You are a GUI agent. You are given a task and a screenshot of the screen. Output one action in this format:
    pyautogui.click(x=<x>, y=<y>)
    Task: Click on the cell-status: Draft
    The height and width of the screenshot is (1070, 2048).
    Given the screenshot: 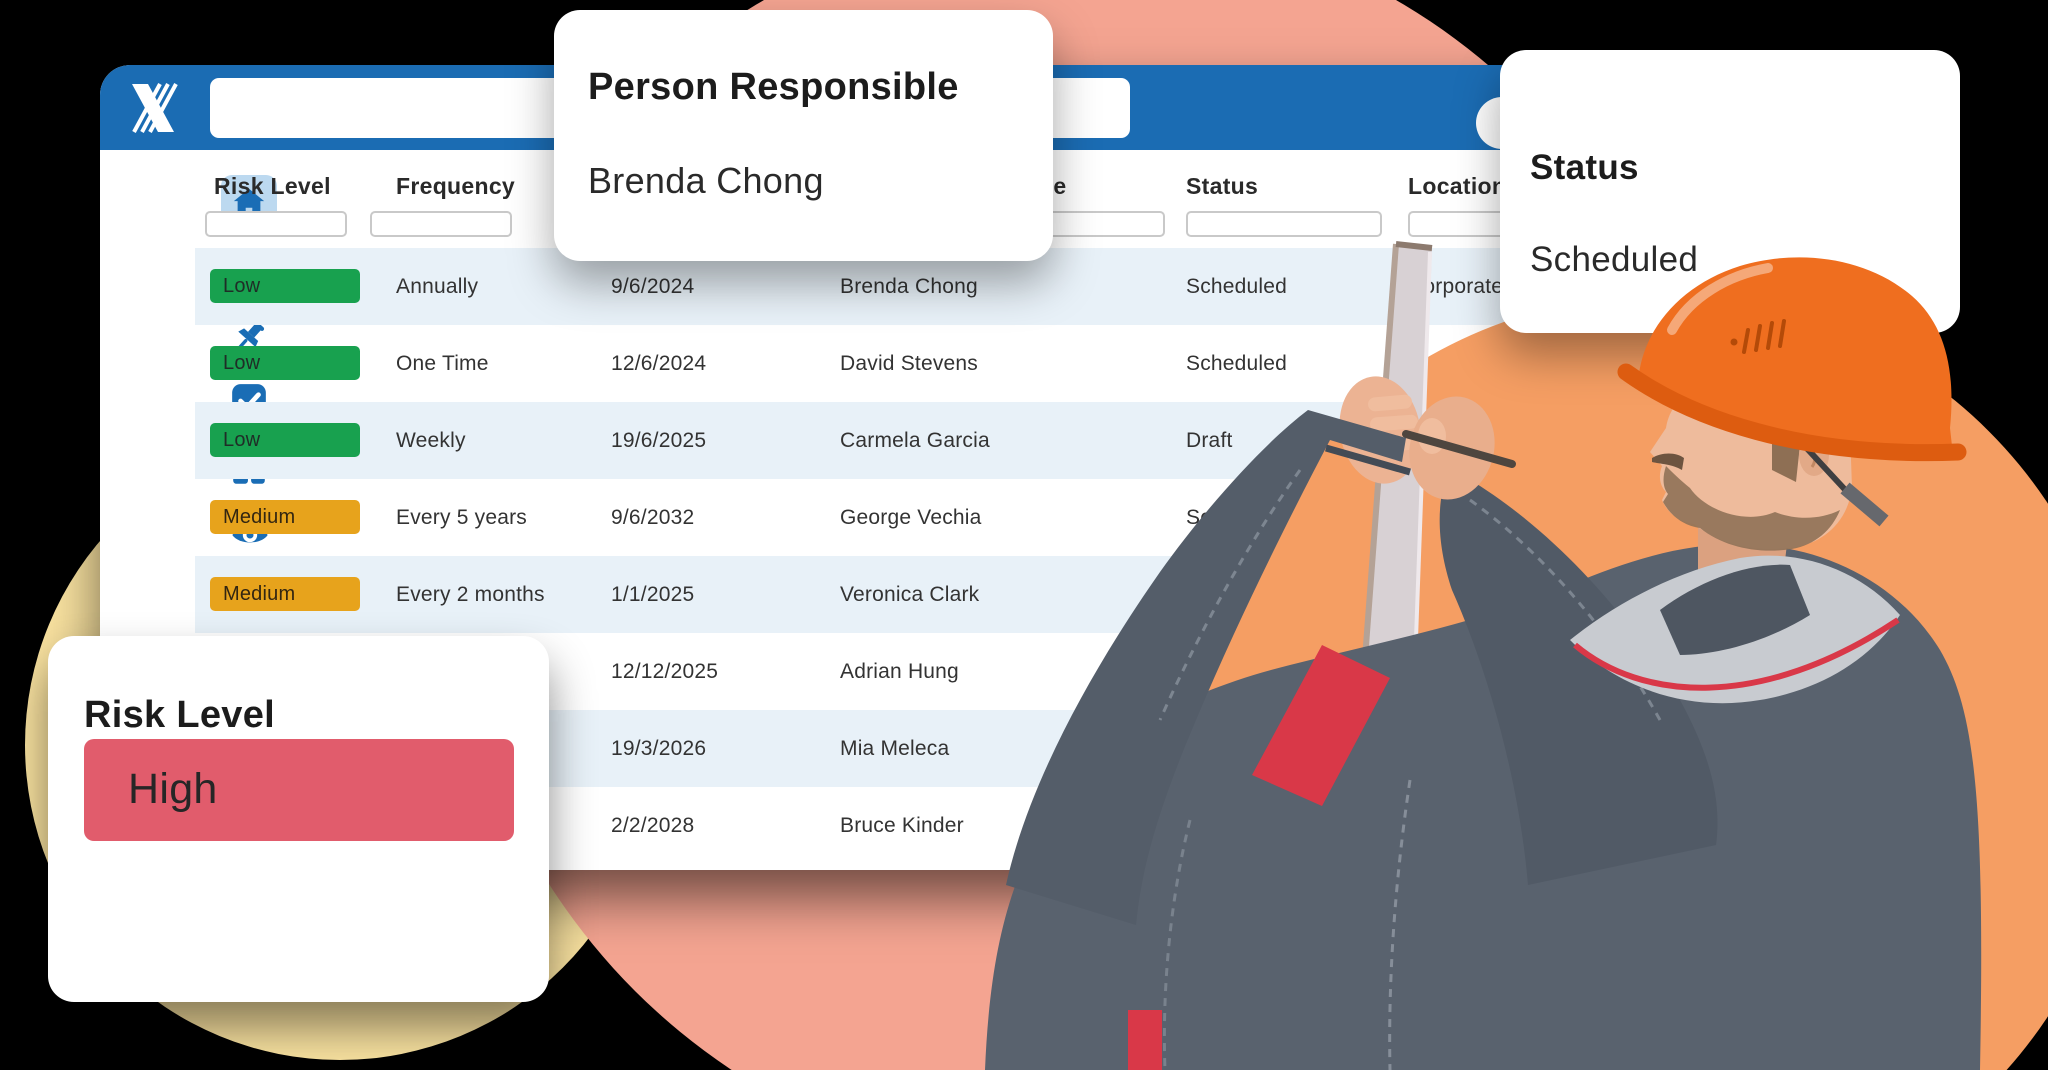 What is the action you would take?
    pyautogui.click(x=1209, y=440)
    